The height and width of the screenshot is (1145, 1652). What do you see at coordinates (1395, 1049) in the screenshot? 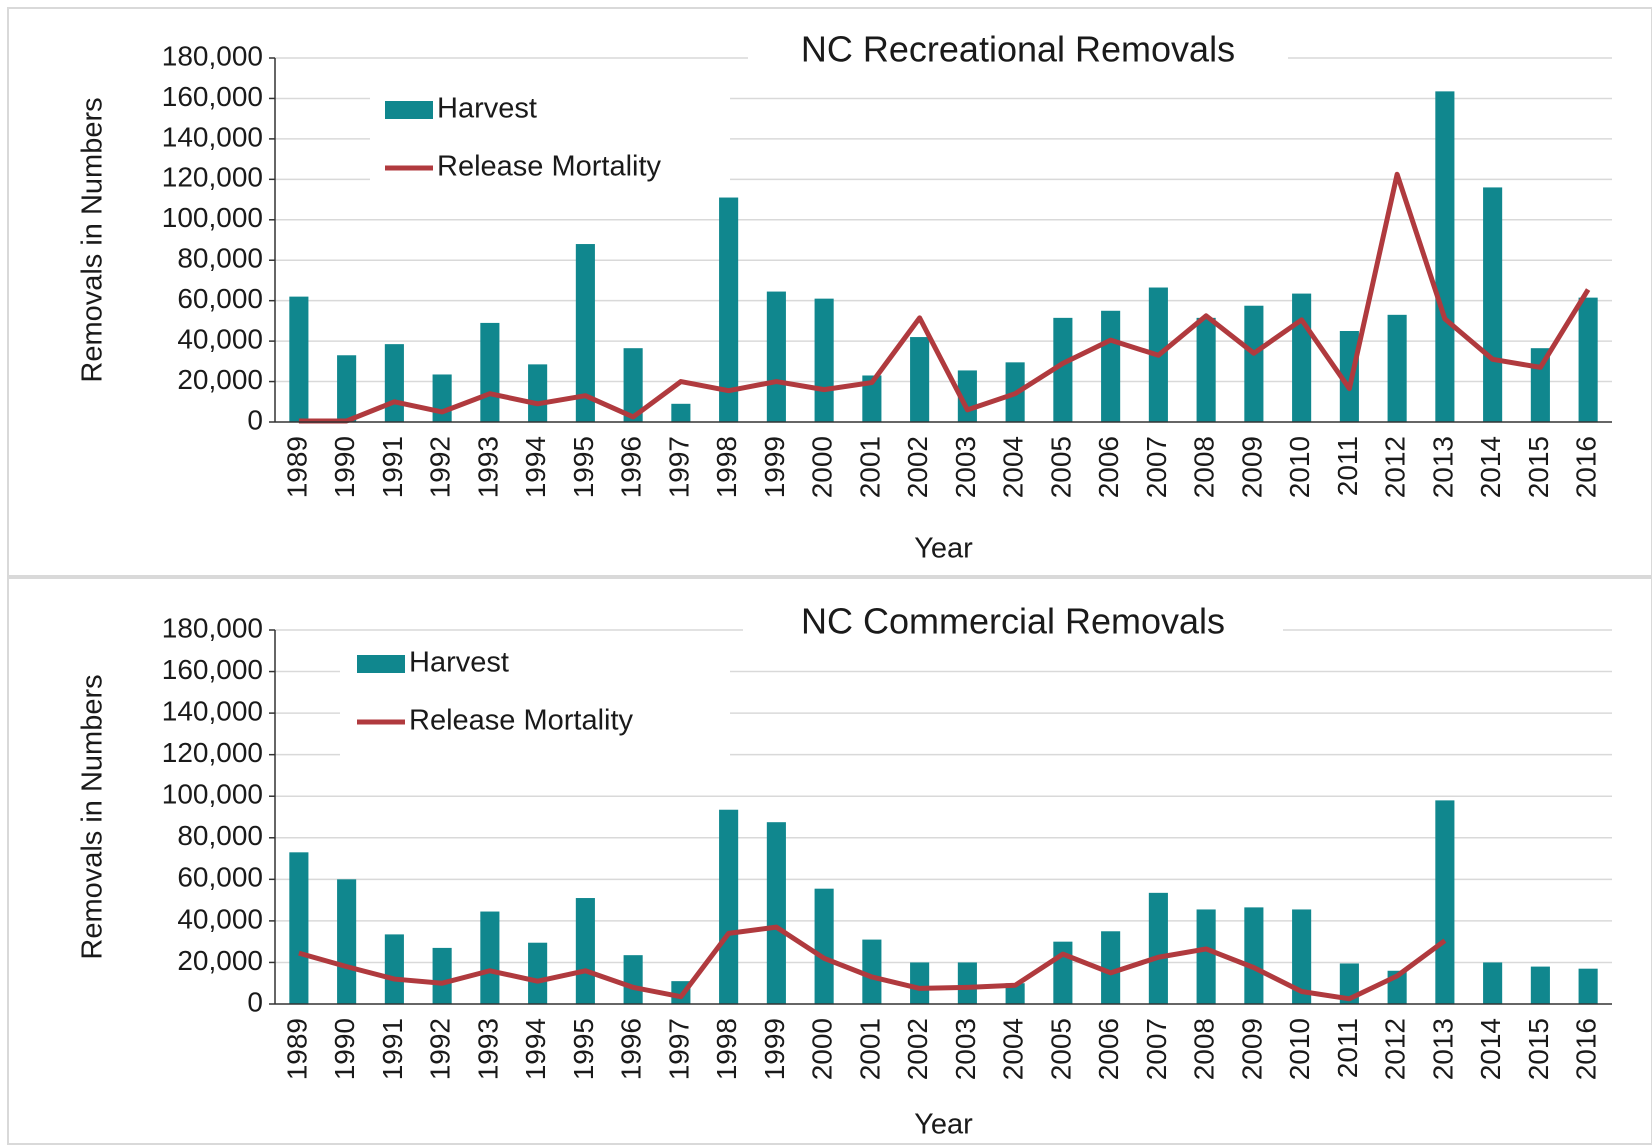
I see `x-tick-label: 2012` at bounding box center [1395, 1049].